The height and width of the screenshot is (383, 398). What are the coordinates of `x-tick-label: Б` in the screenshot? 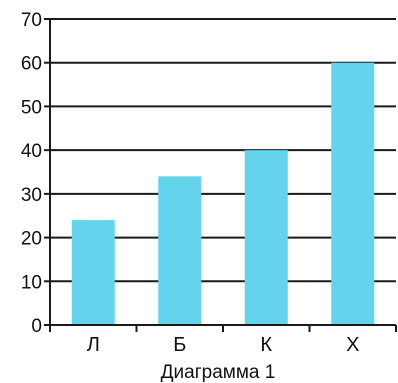 It's located at (179, 345).